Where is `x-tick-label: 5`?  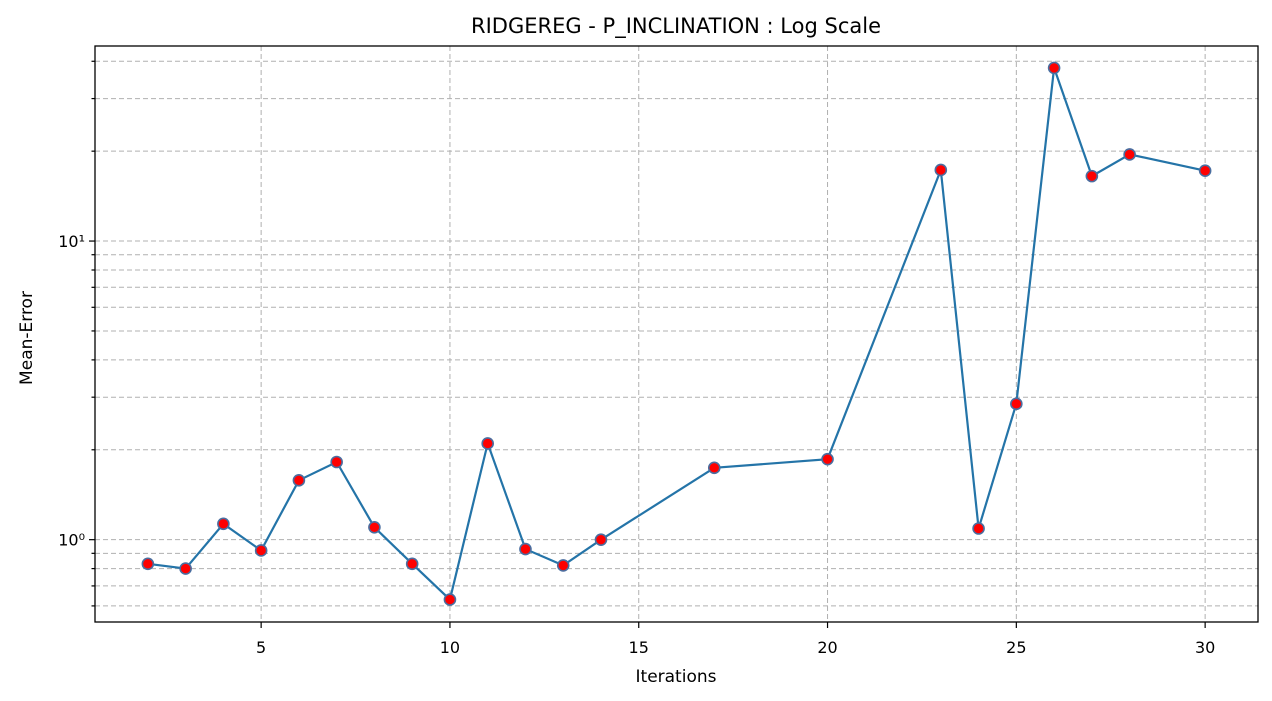
x-tick-label: 5 is located at coordinates (261, 647).